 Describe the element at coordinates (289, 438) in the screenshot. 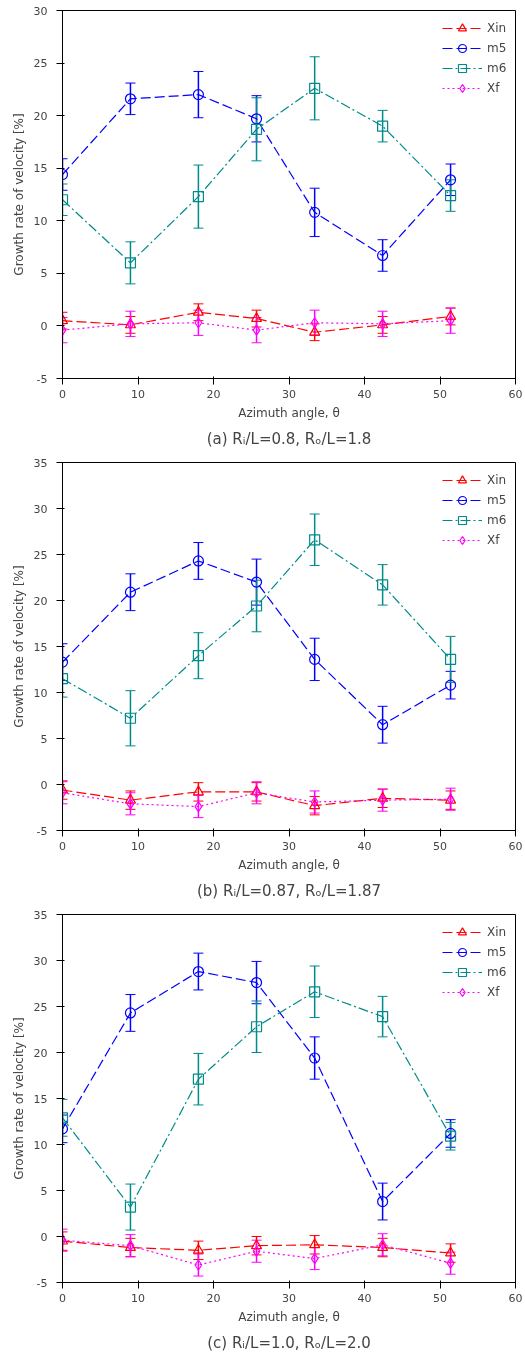

I see `text: (a) Rᵢ/L=0.8, Rₒ/L=1.8` at that location.